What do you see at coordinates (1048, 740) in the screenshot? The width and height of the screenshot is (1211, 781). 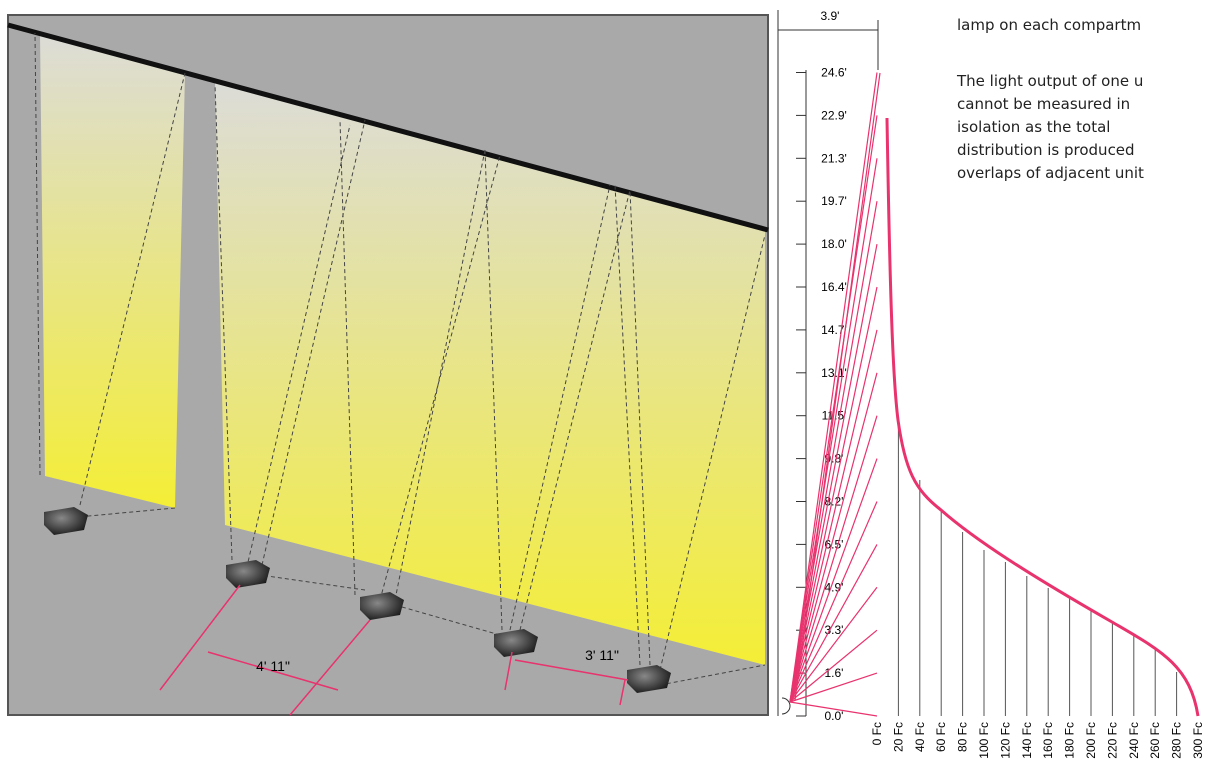 I see `illuminance-label: 160 Fc` at bounding box center [1048, 740].